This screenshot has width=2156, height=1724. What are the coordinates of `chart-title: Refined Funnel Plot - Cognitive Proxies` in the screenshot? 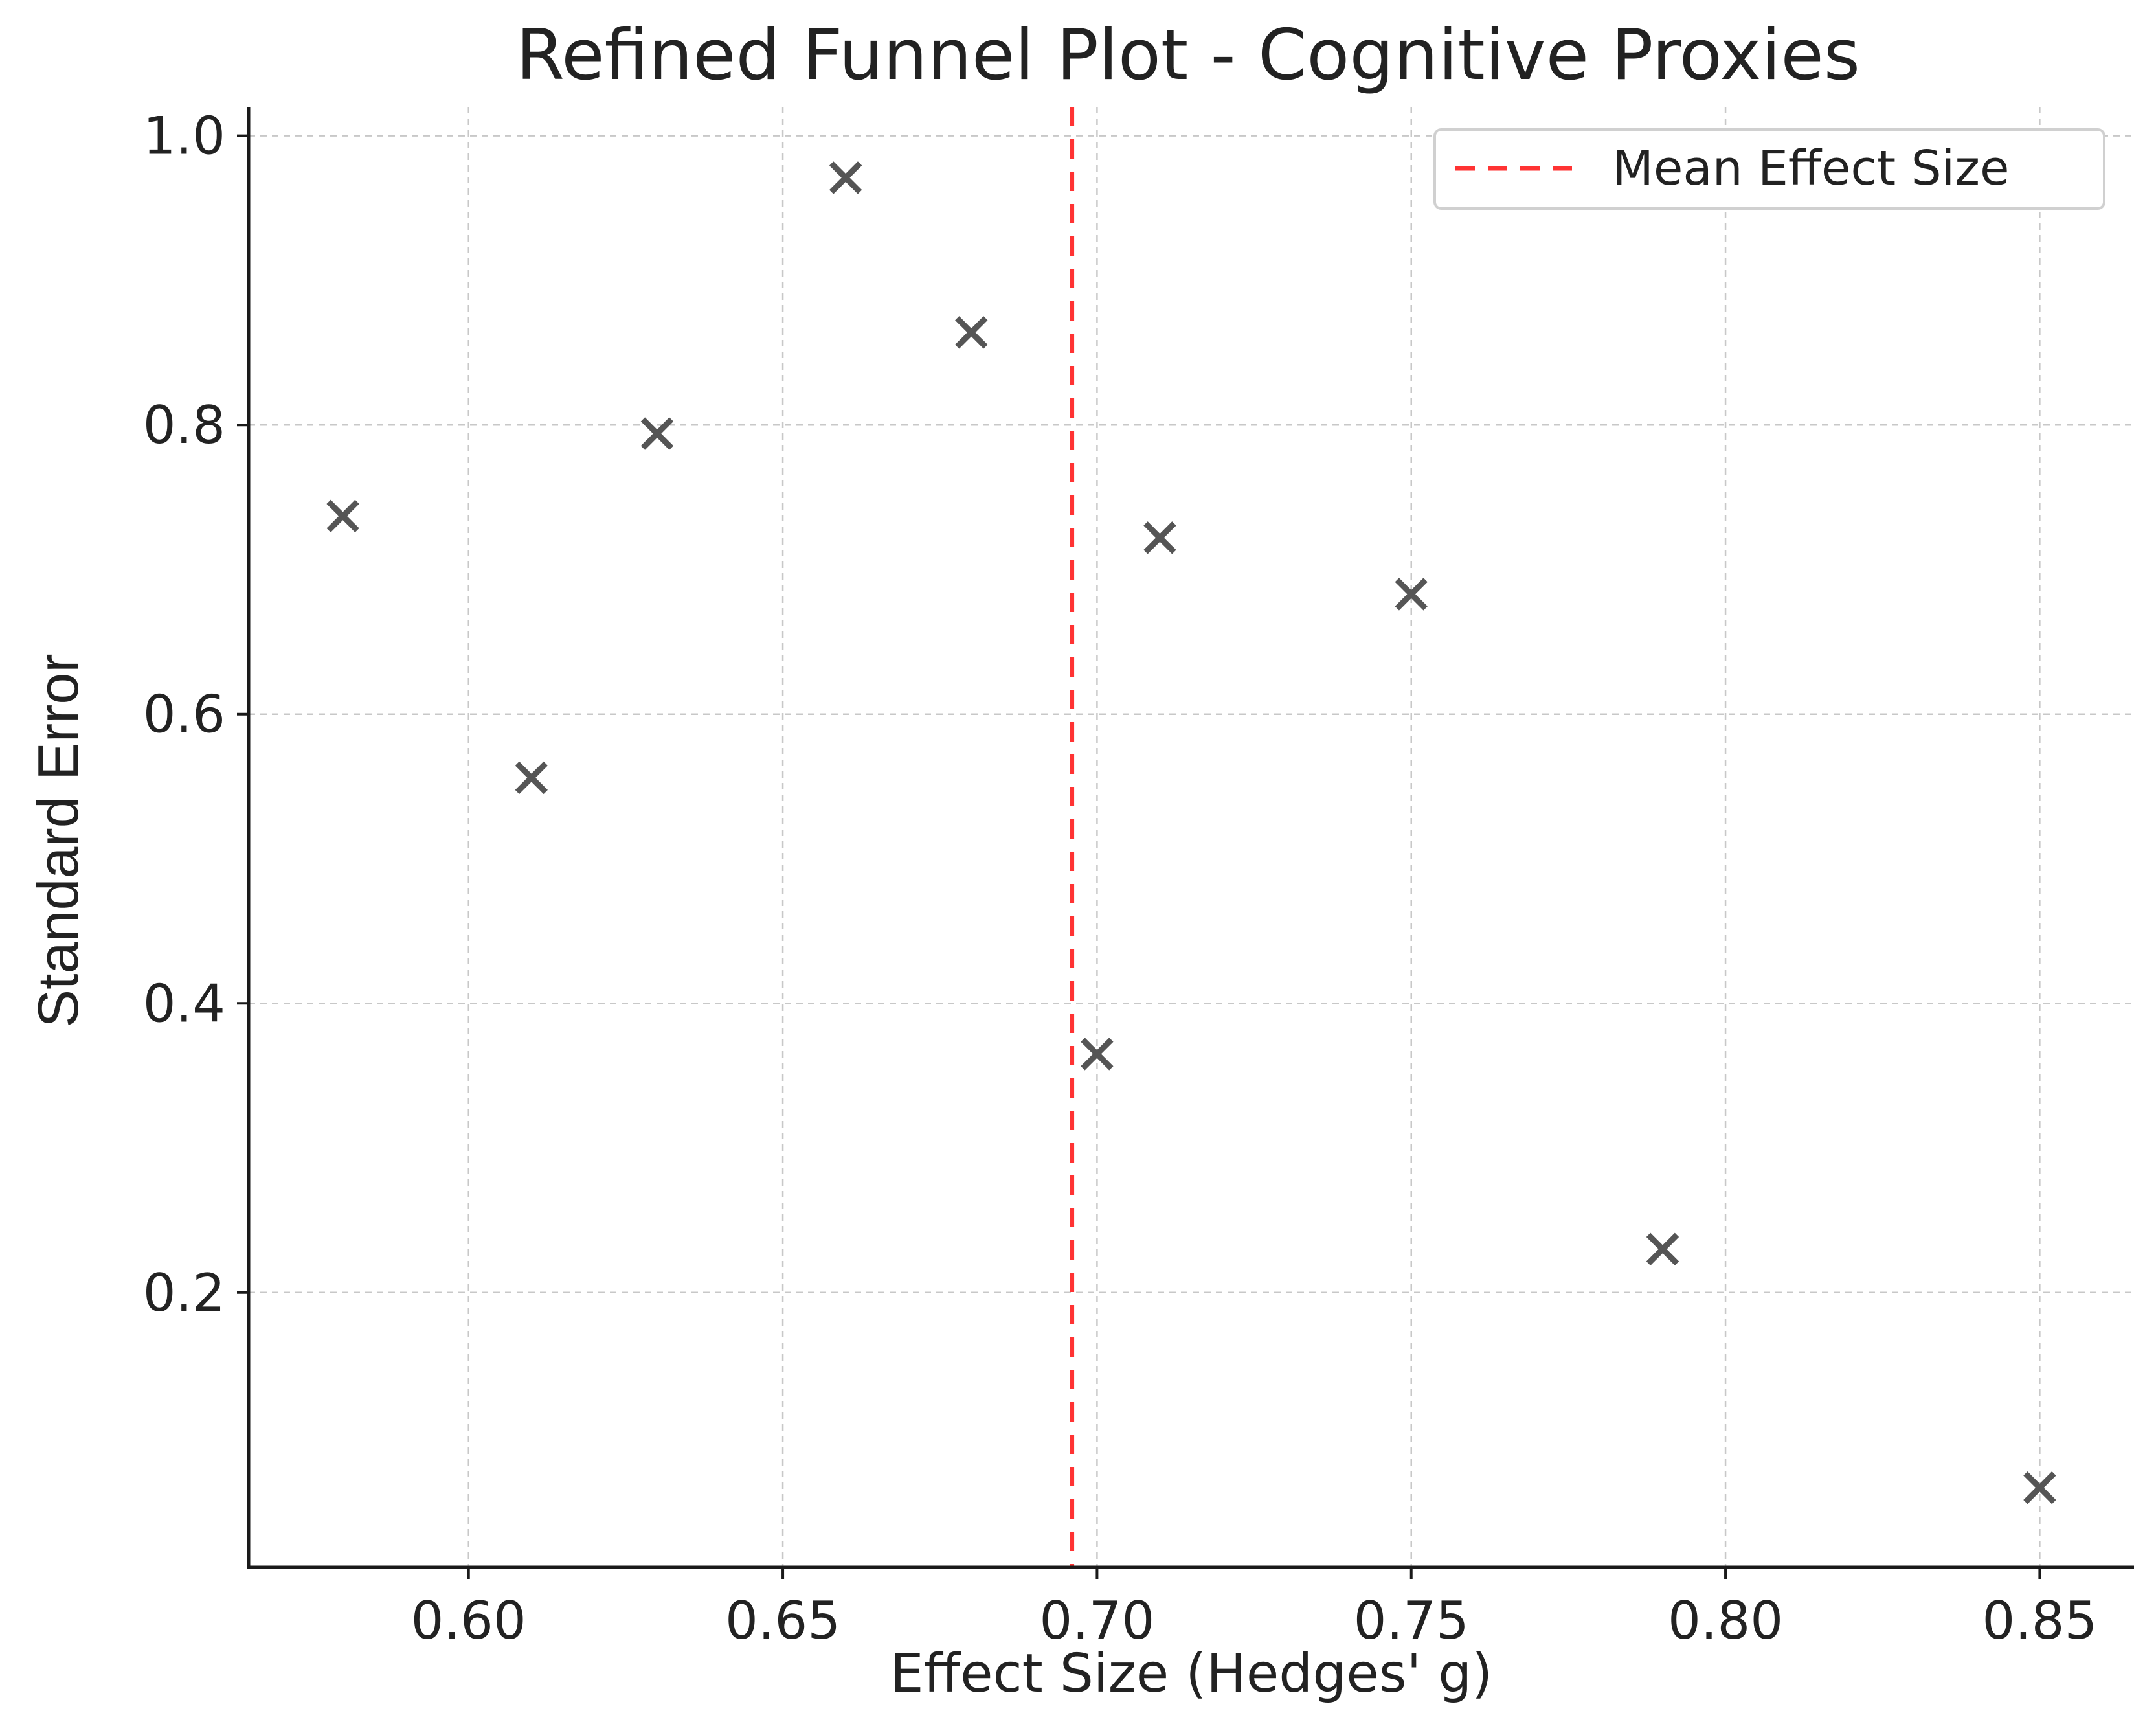 It's located at (1188, 56).